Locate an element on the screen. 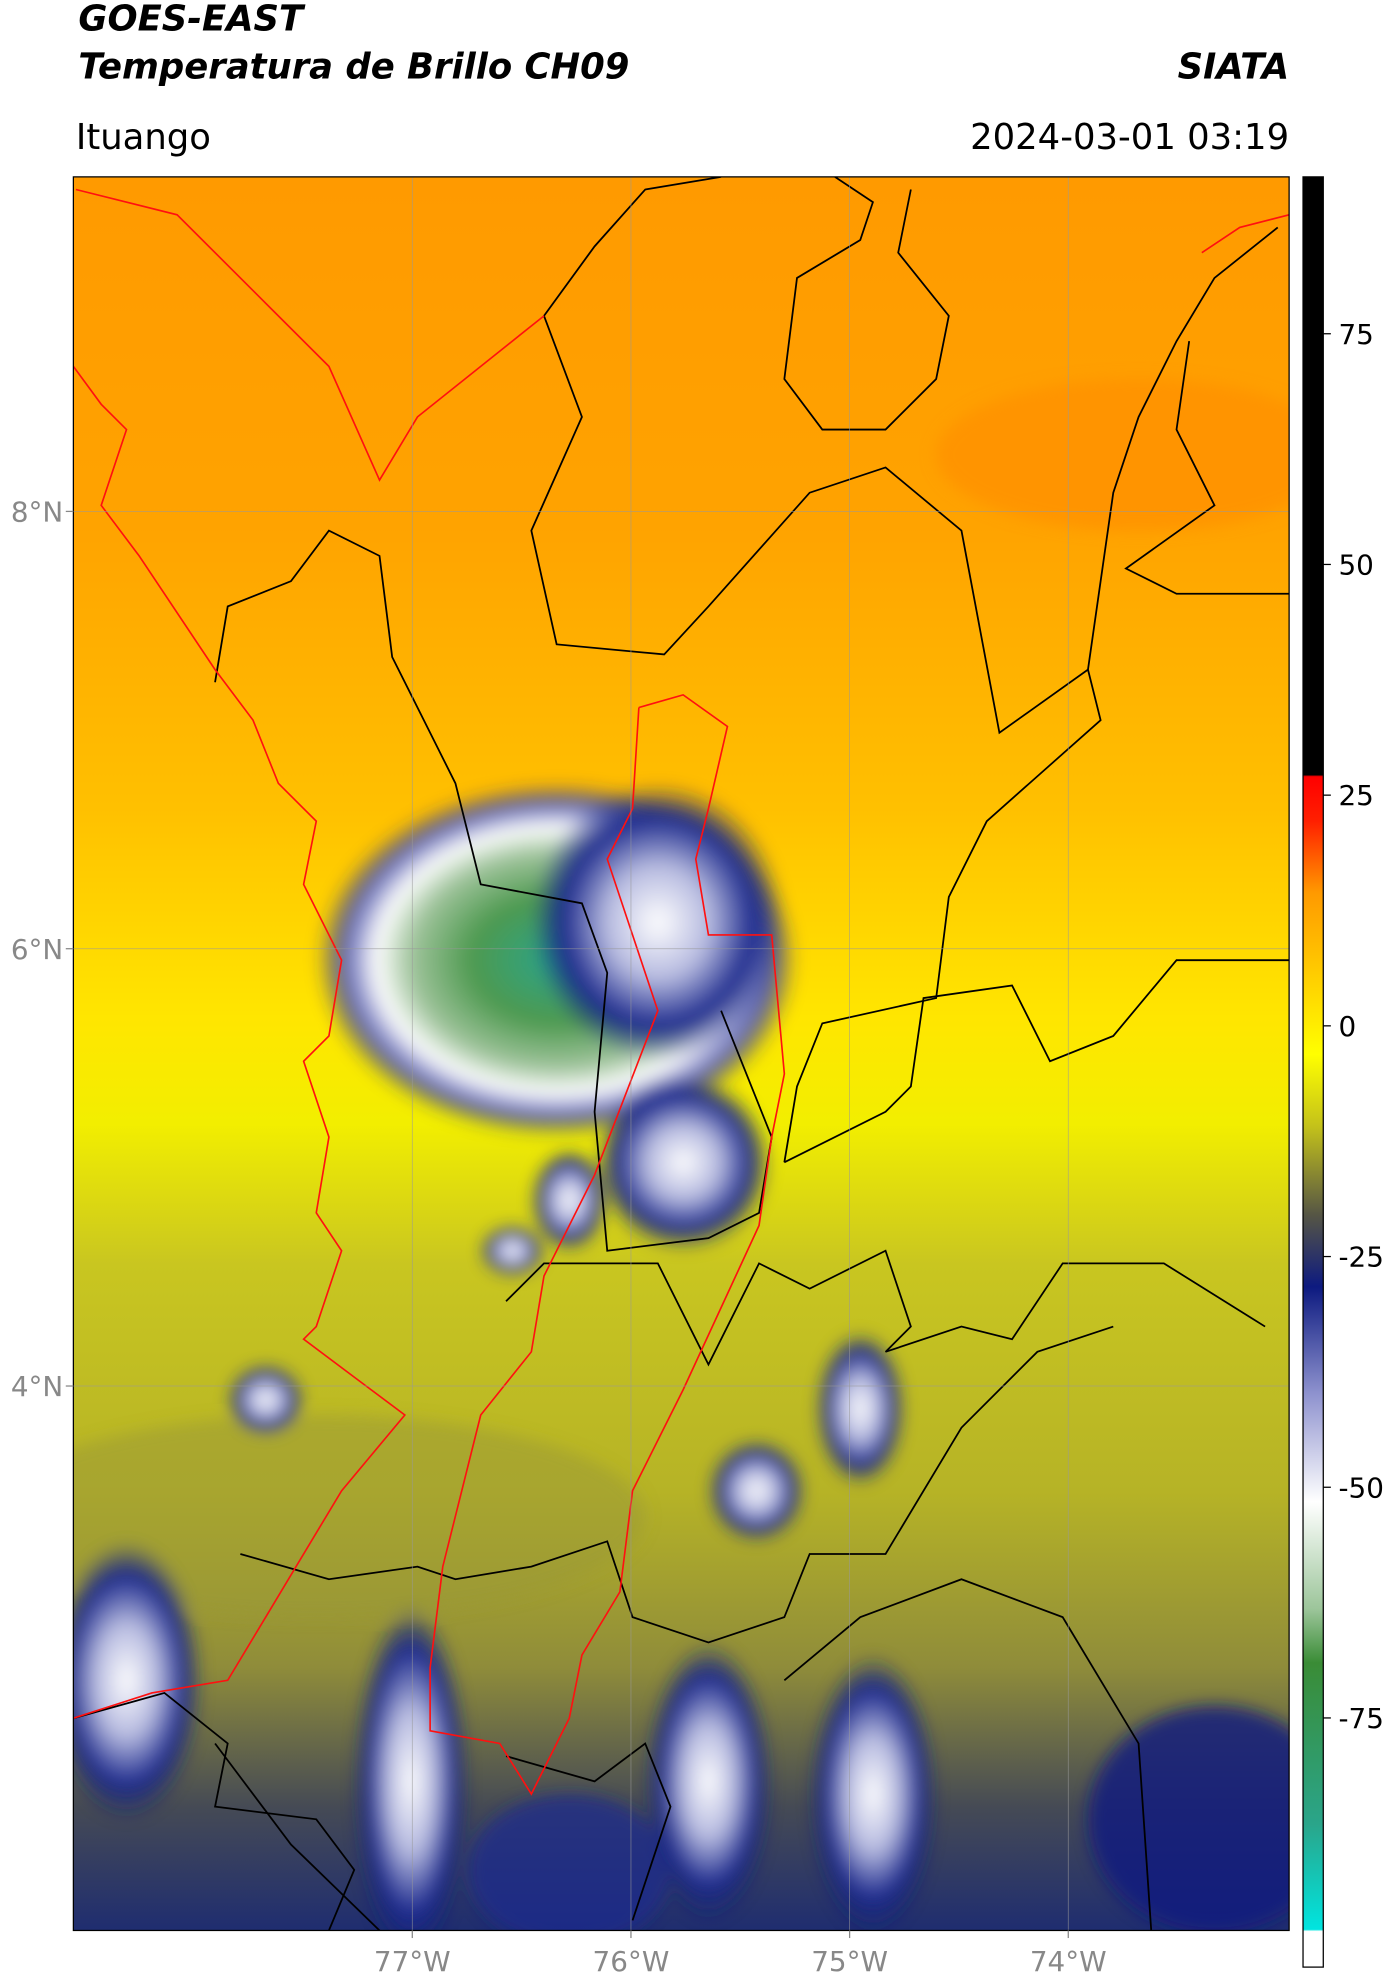 This screenshot has width=1384, height=1981. y-tick-label: 6°N is located at coordinates (37, 949).